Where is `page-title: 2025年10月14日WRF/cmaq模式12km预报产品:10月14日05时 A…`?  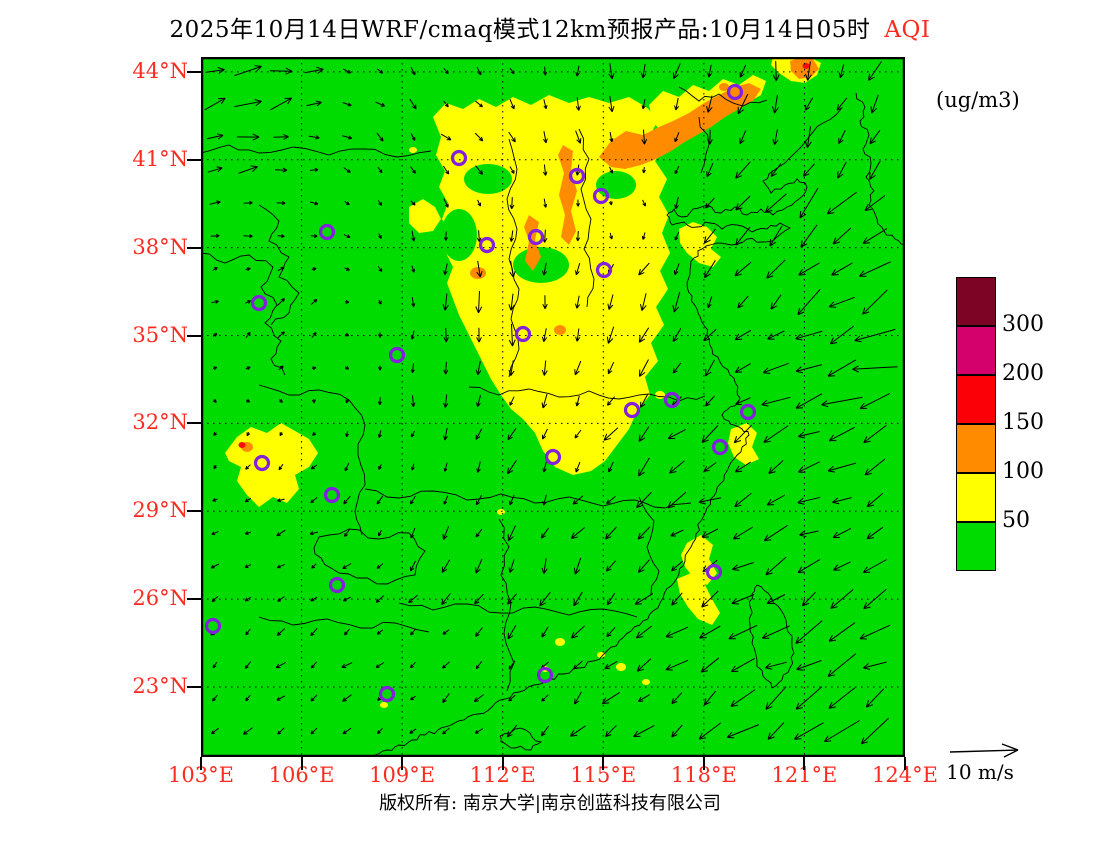
page-title: 2025年10月14日WRF/cmaq模式12km预报产品:10月14日05时 A… is located at coordinates (550, 27).